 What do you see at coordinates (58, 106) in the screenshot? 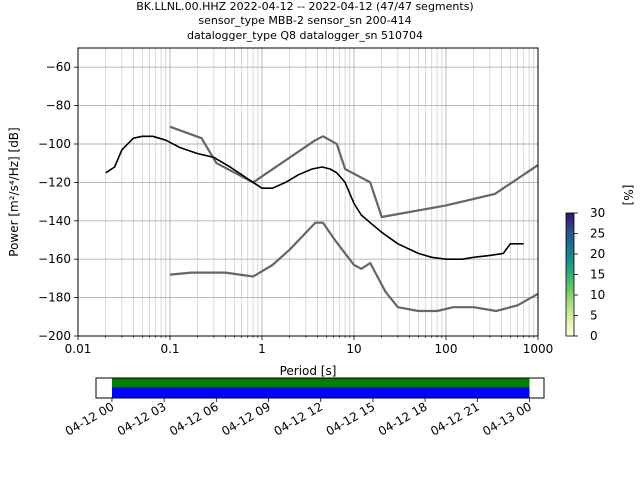
I see `y-tick-label: −80` at bounding box center [58, 106].